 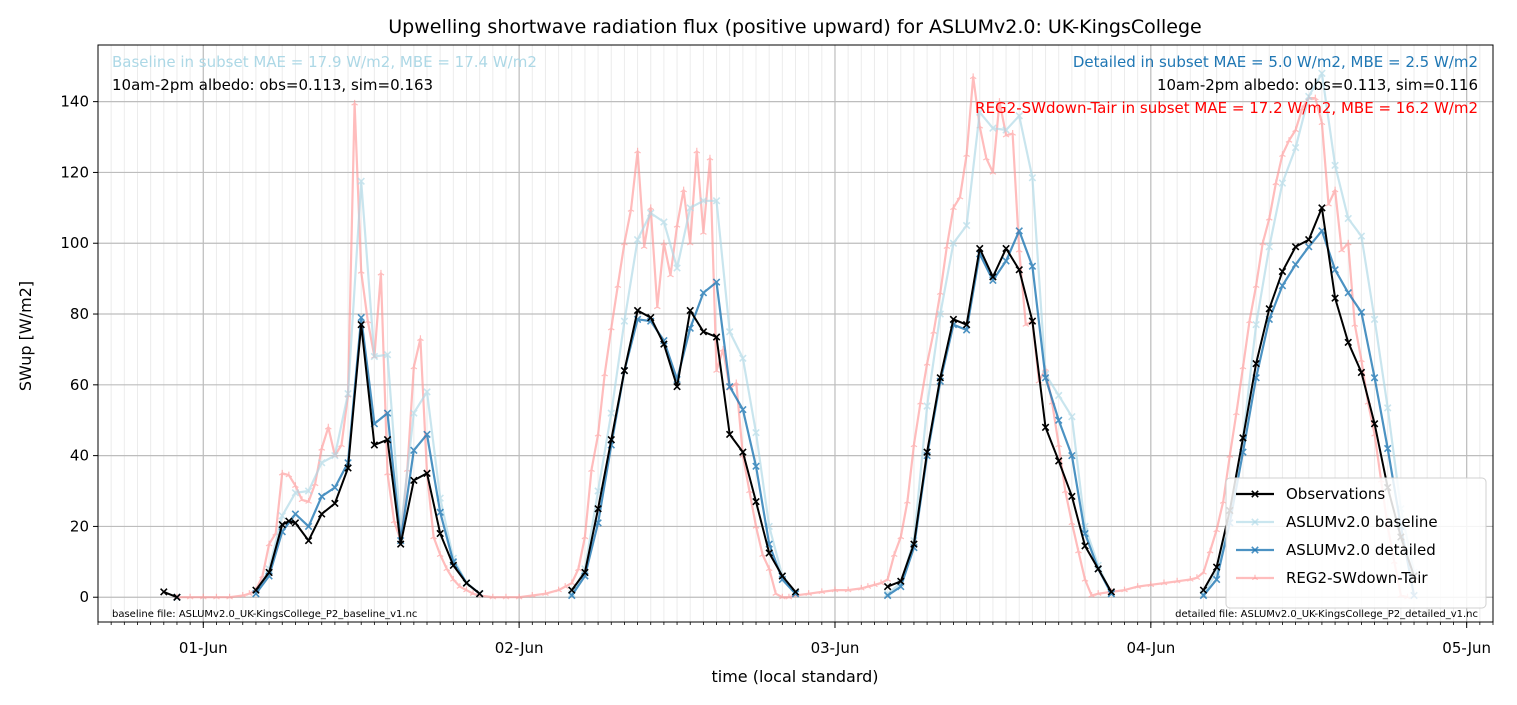 What do you see at coordinates (74, 102) in the screenshot?
I see `y-tick-label: 140` at bounding box center [74, 102].